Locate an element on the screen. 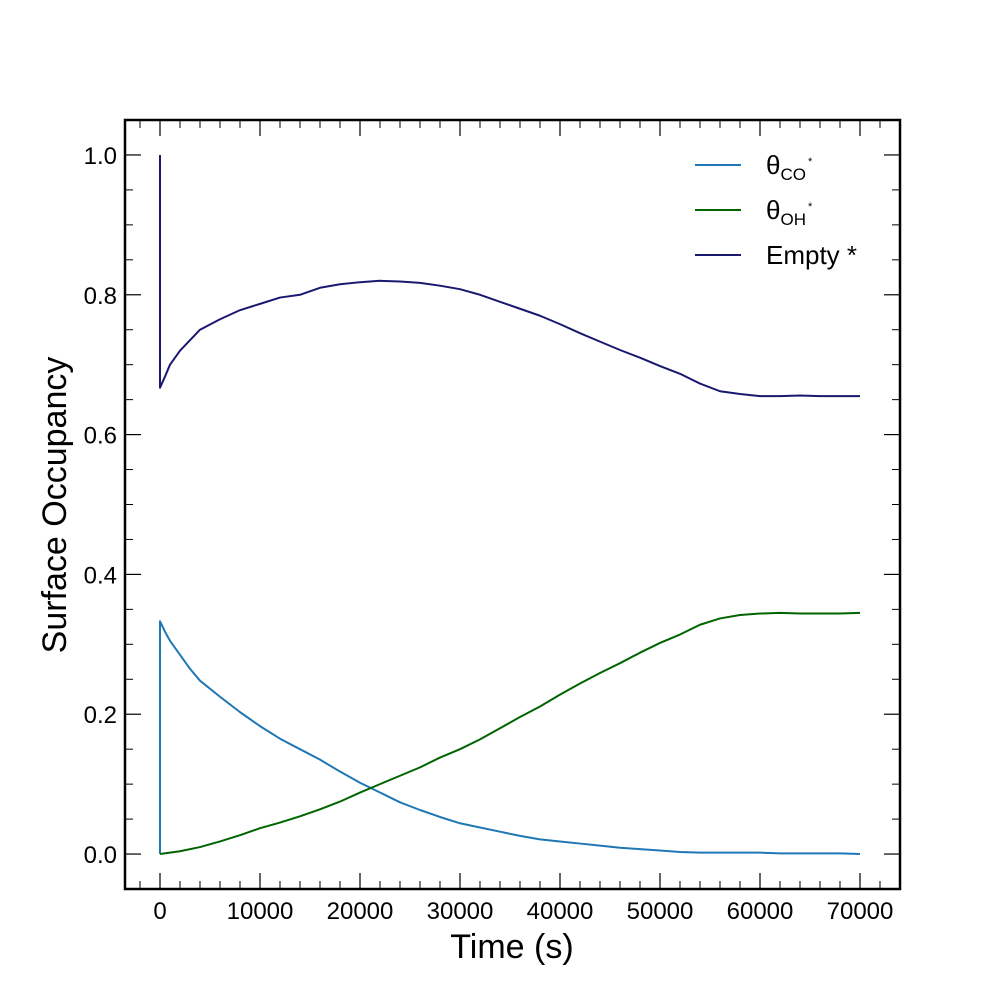 Image resolution: width=1000 pixels, height=1000 pixels. legend: θCO* θOH* Empty * is located at coordinates (776, 210).